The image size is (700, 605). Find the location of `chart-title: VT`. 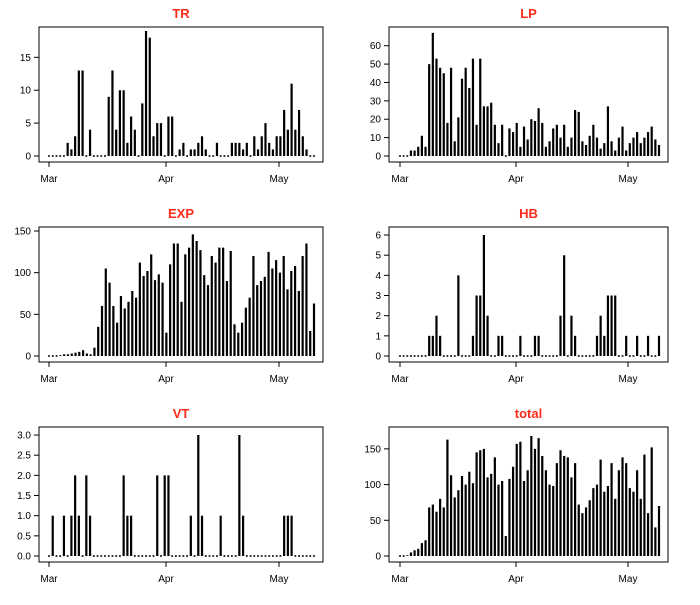

chart-title: VT is located at coordinates (181, 413).